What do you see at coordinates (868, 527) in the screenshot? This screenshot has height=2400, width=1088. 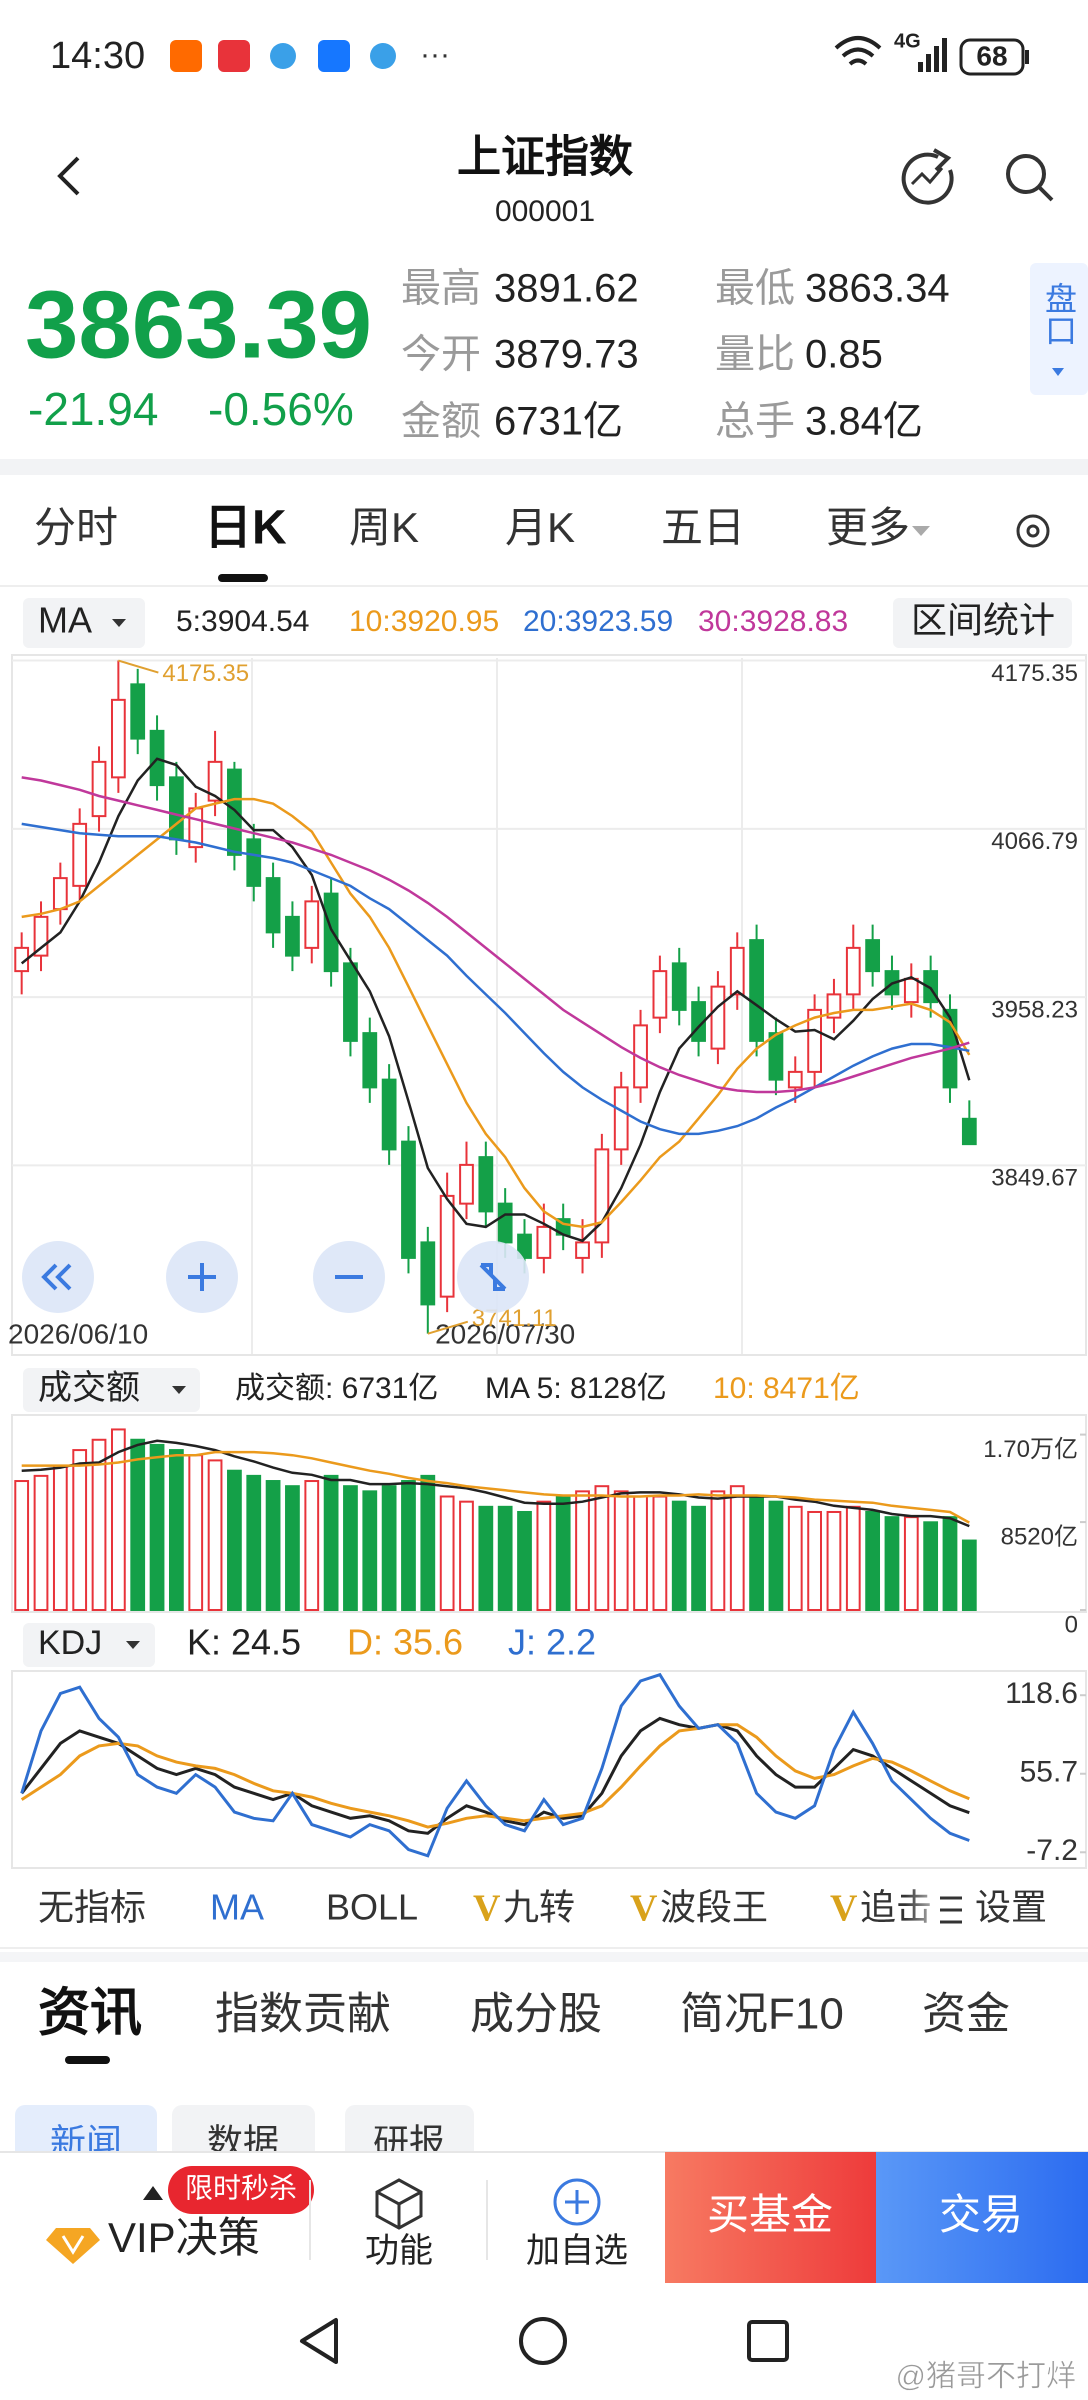 I see `period-tab: 更多` at bounding box center [868, 527].